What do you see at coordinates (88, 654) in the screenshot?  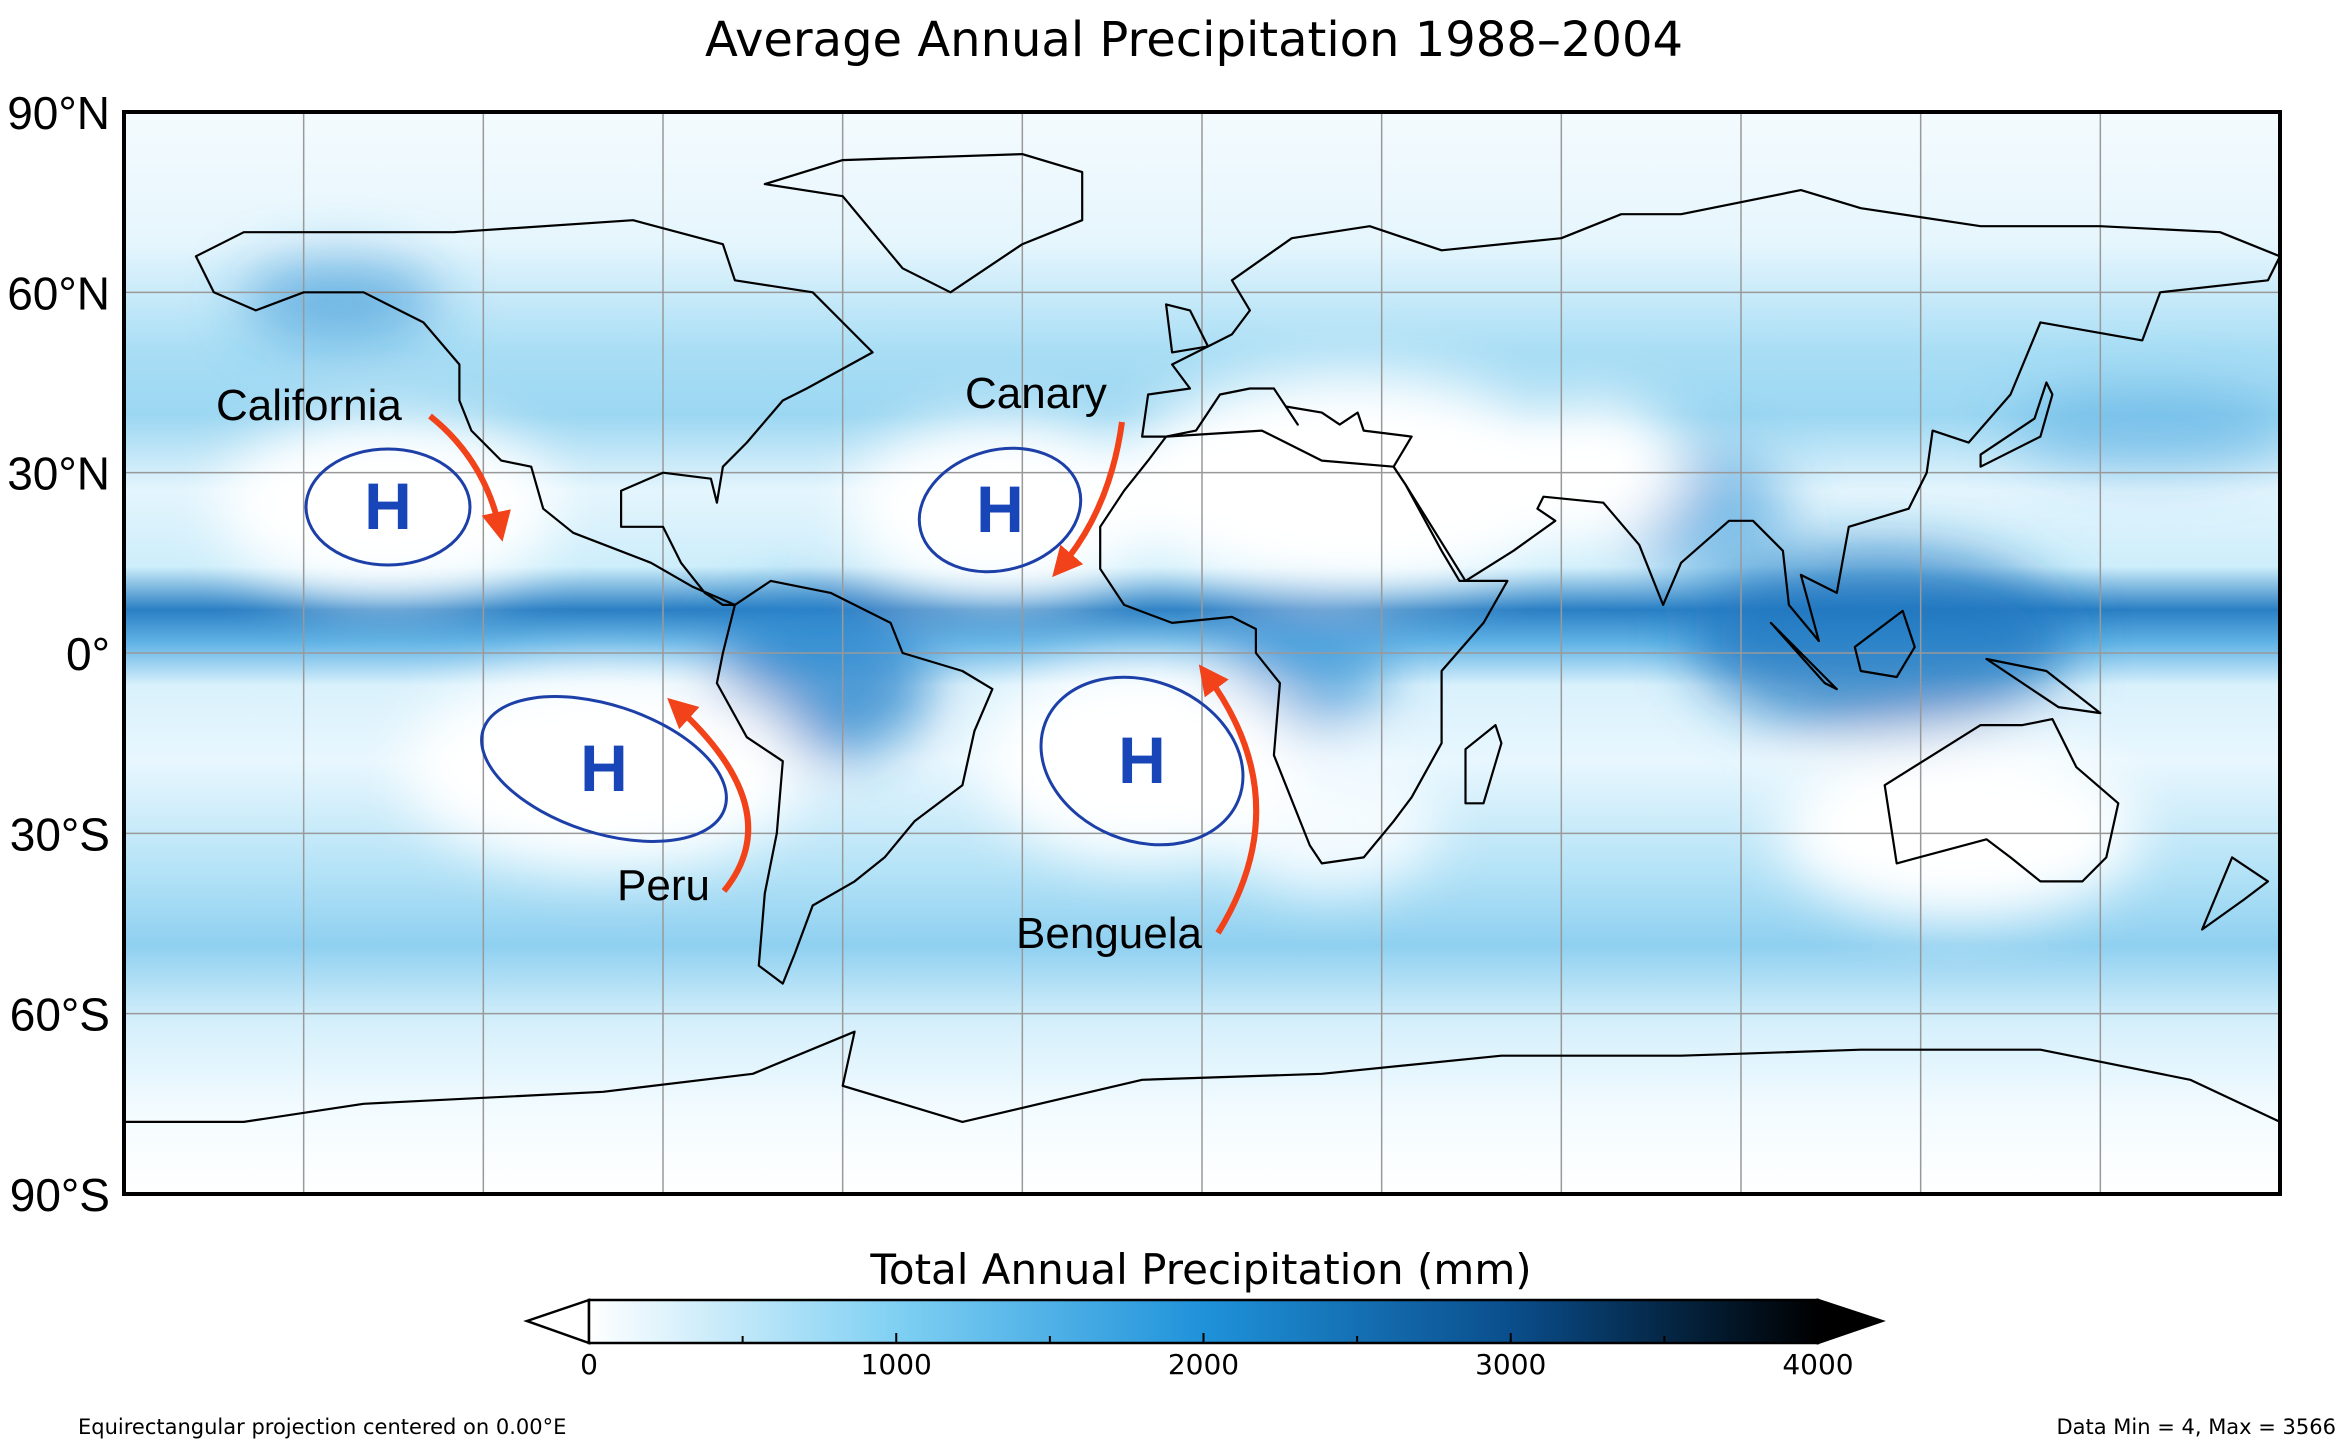 I see `latitude-label: 0°` at bounding box center [88, 654].